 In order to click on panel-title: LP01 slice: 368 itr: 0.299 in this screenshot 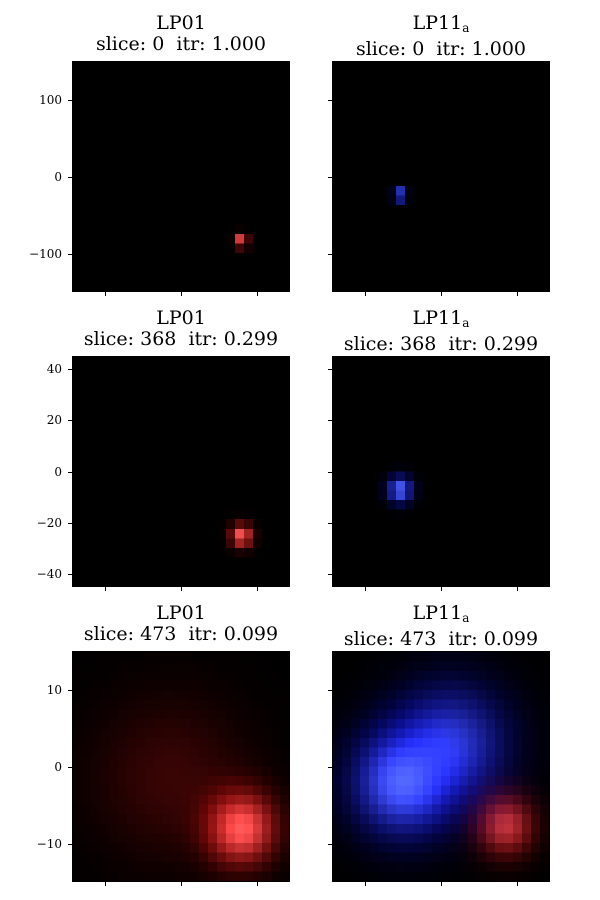, I will do `click(181, 329)`.